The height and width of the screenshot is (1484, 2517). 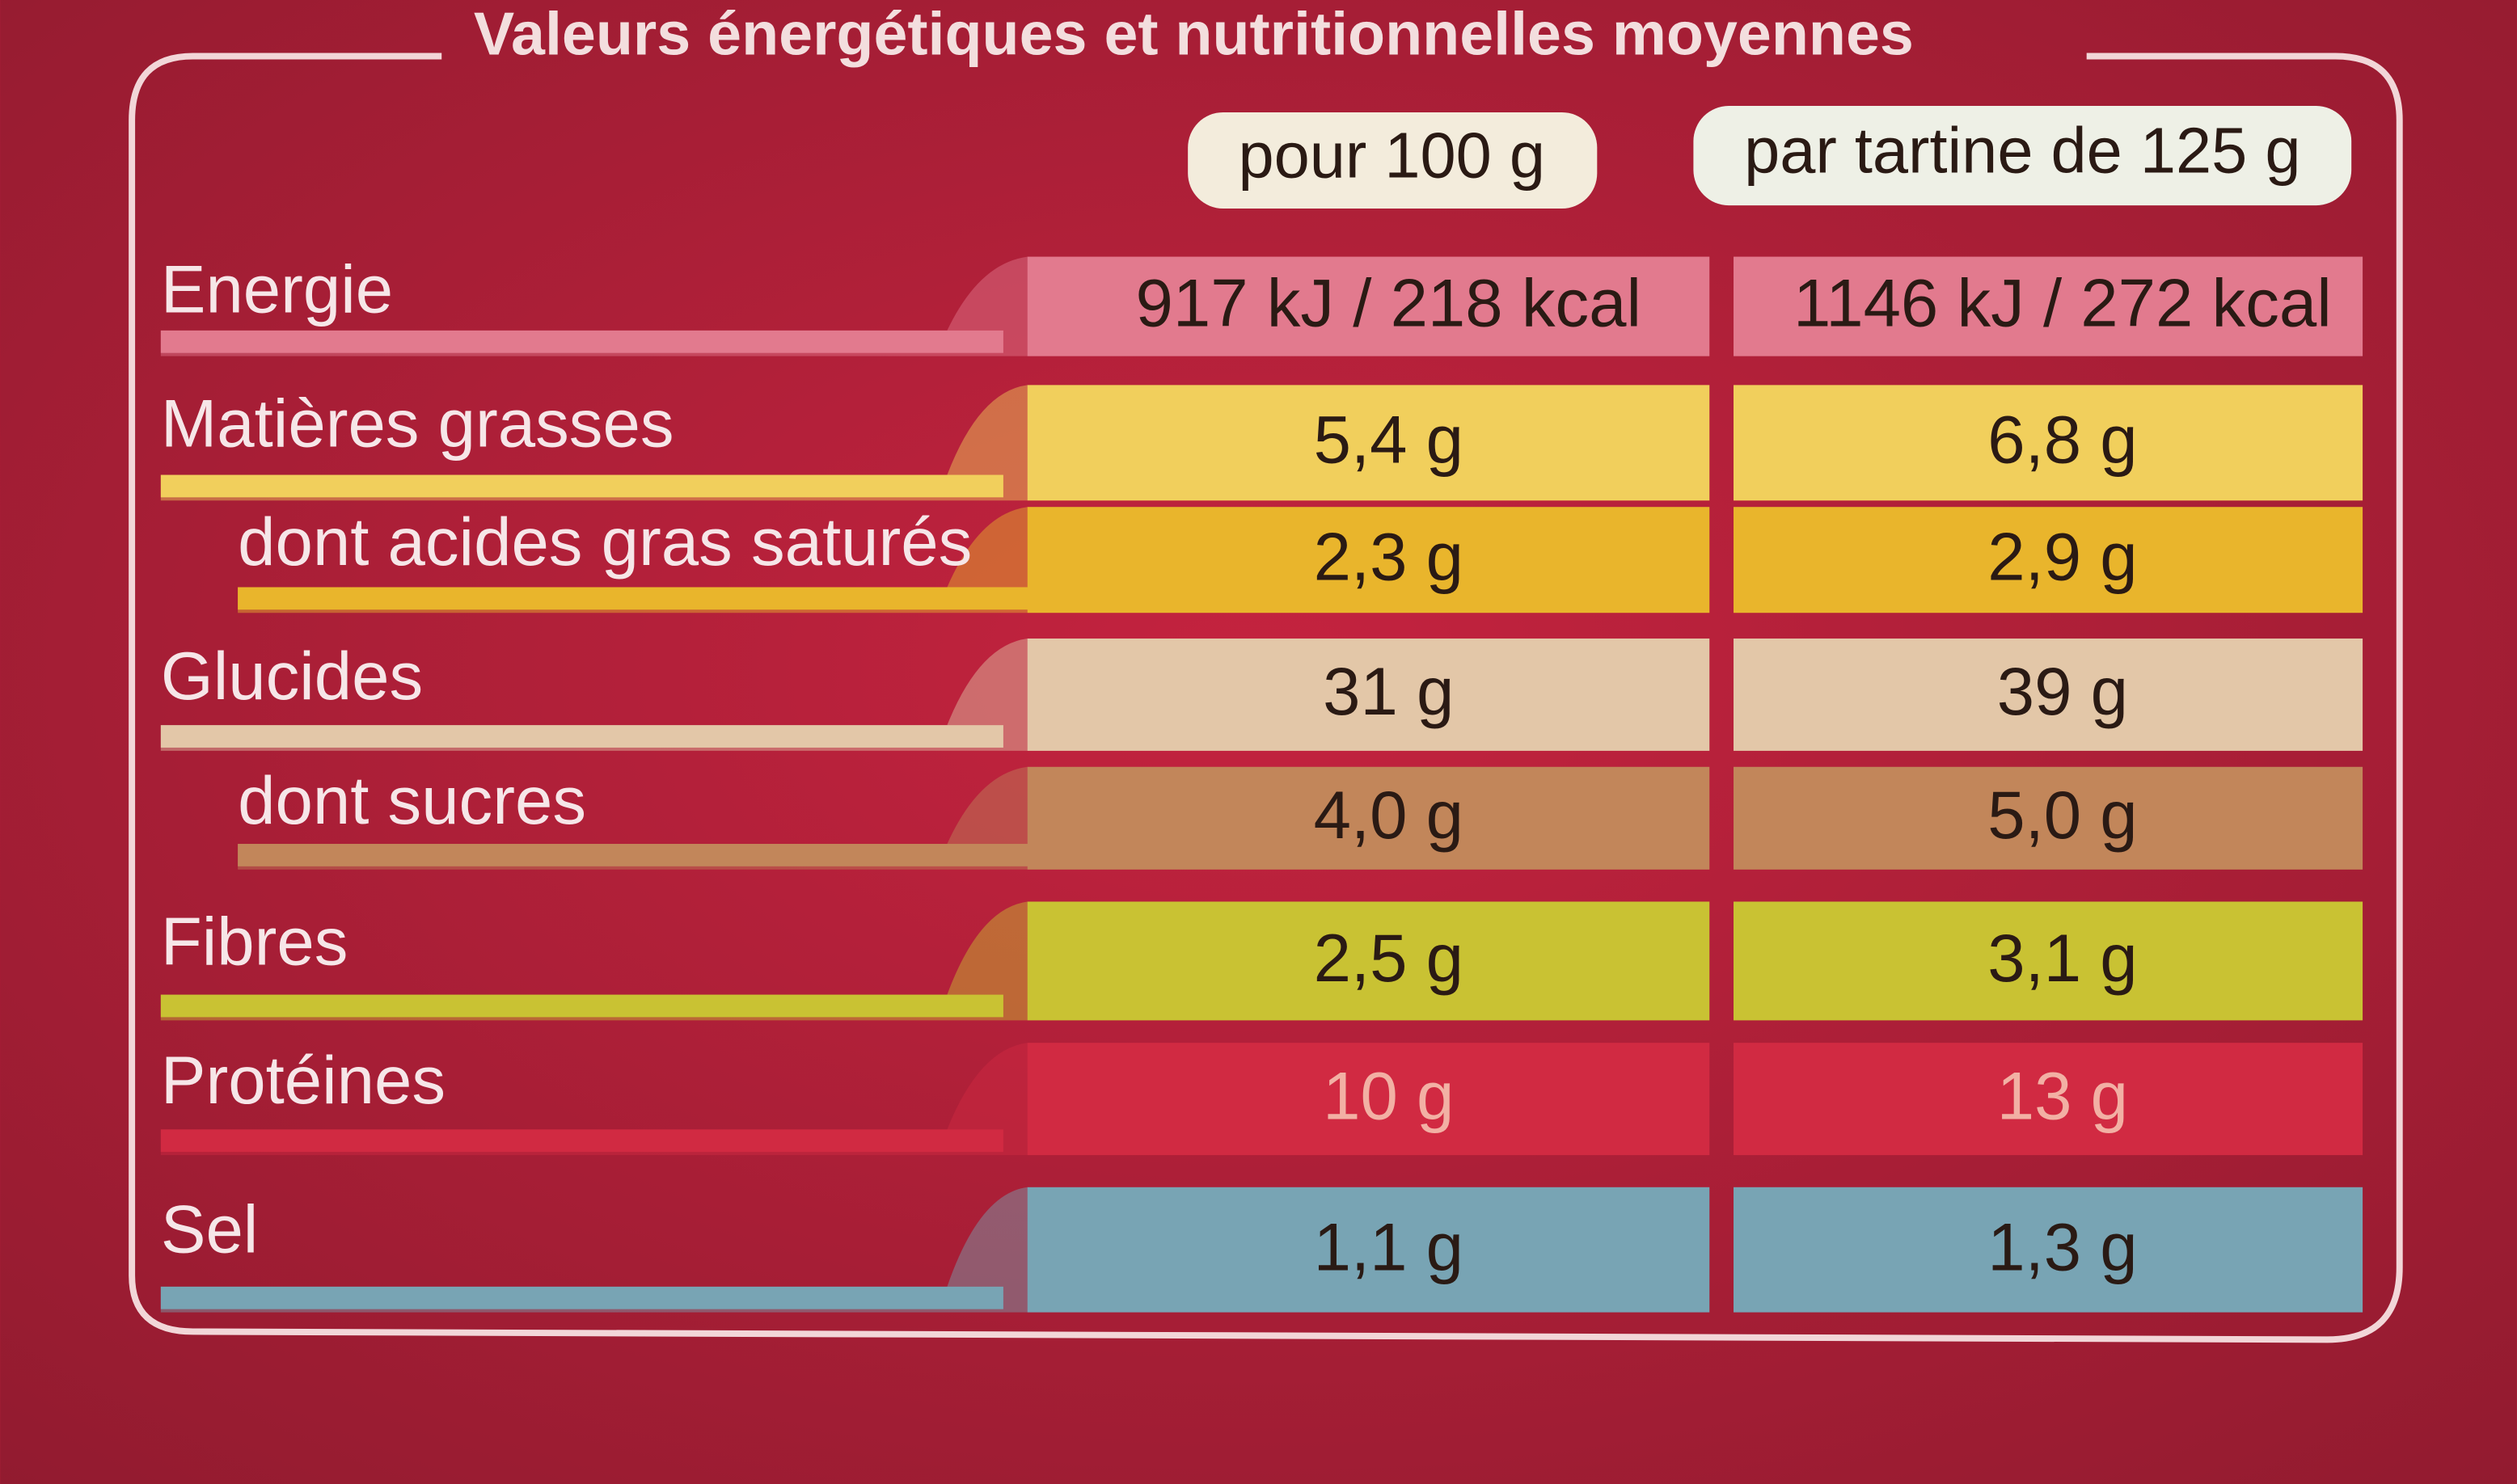 What do you see at coordinates (2062, 440) in the screenshot?
I see `value: 6,8 g` at bounding box center [2062, 440].